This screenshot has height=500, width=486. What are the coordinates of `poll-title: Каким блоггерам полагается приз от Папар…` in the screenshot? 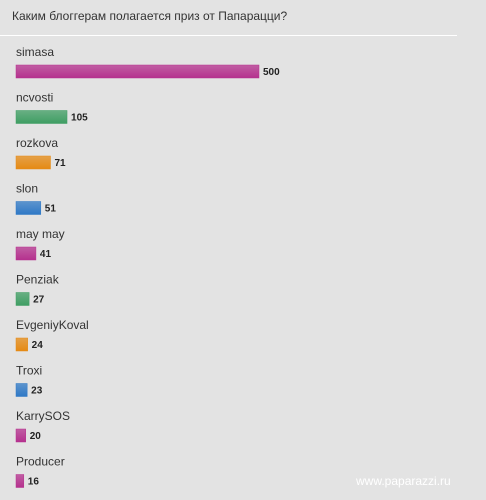 It's located at (150, 16).